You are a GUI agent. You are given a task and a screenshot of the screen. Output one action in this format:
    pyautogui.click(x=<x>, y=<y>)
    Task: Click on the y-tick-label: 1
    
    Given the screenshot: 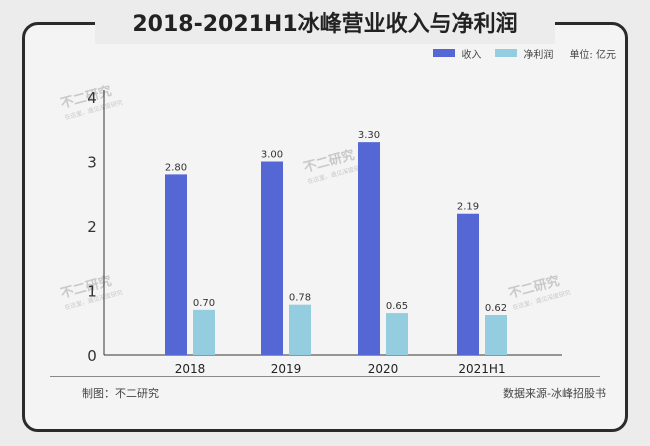 What is the action you would take?
    pyautogui.click(x=92, y=292)
    